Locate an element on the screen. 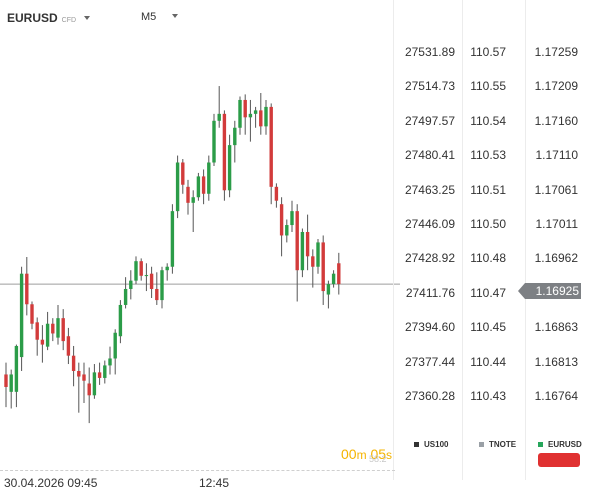  us100-axis-label: 27411.76 is located at coordinates (430, 292).